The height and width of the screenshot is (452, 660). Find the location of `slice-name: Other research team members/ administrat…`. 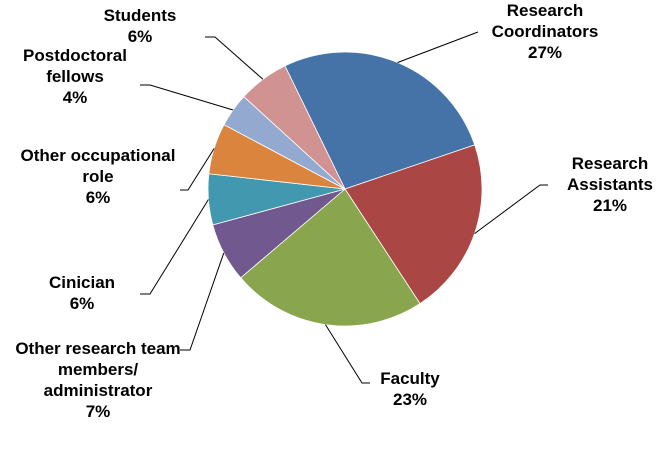

slice-name: Other research team members/ administrat… is located at coordinates (98, 369).